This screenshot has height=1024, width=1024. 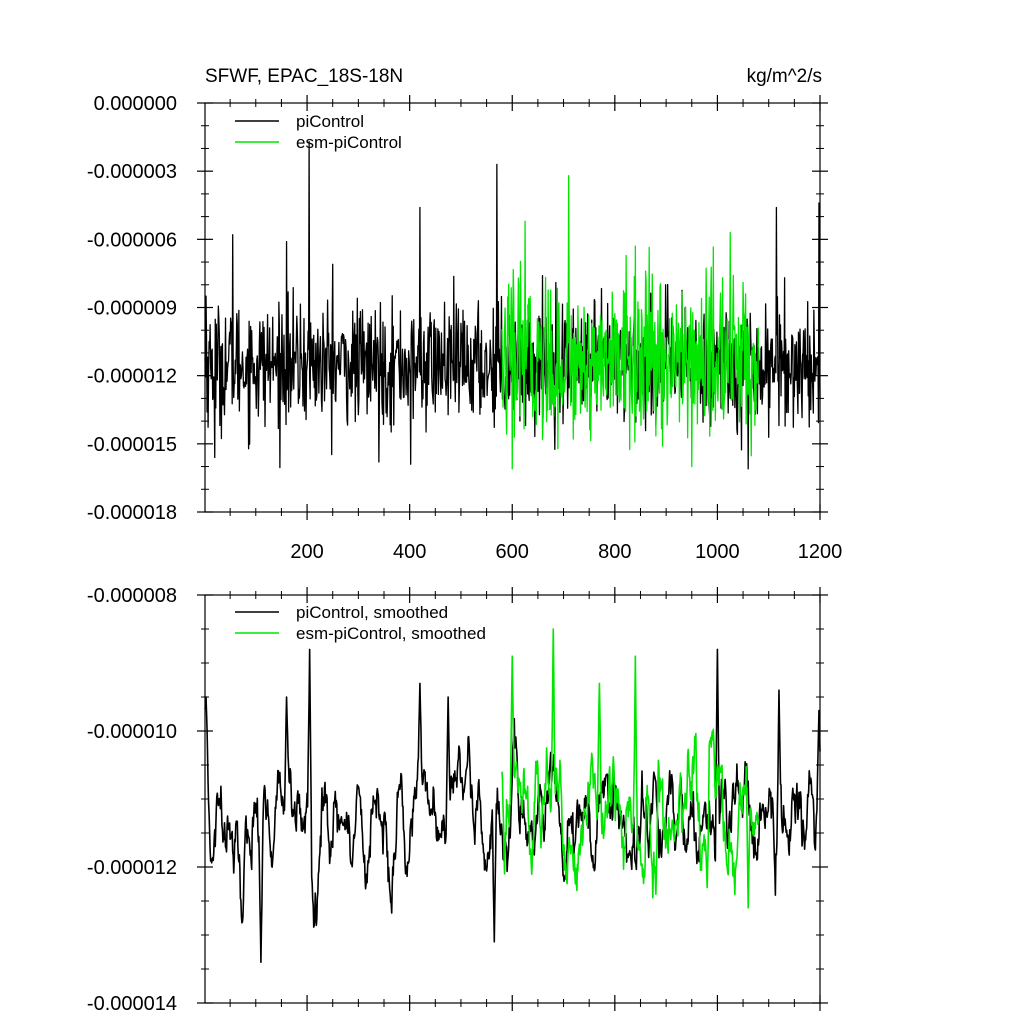 What do you see at coordinates (717, 552) in the screenshot?
I see `x-tick-label: 1000` at bounding box center [717, 552].